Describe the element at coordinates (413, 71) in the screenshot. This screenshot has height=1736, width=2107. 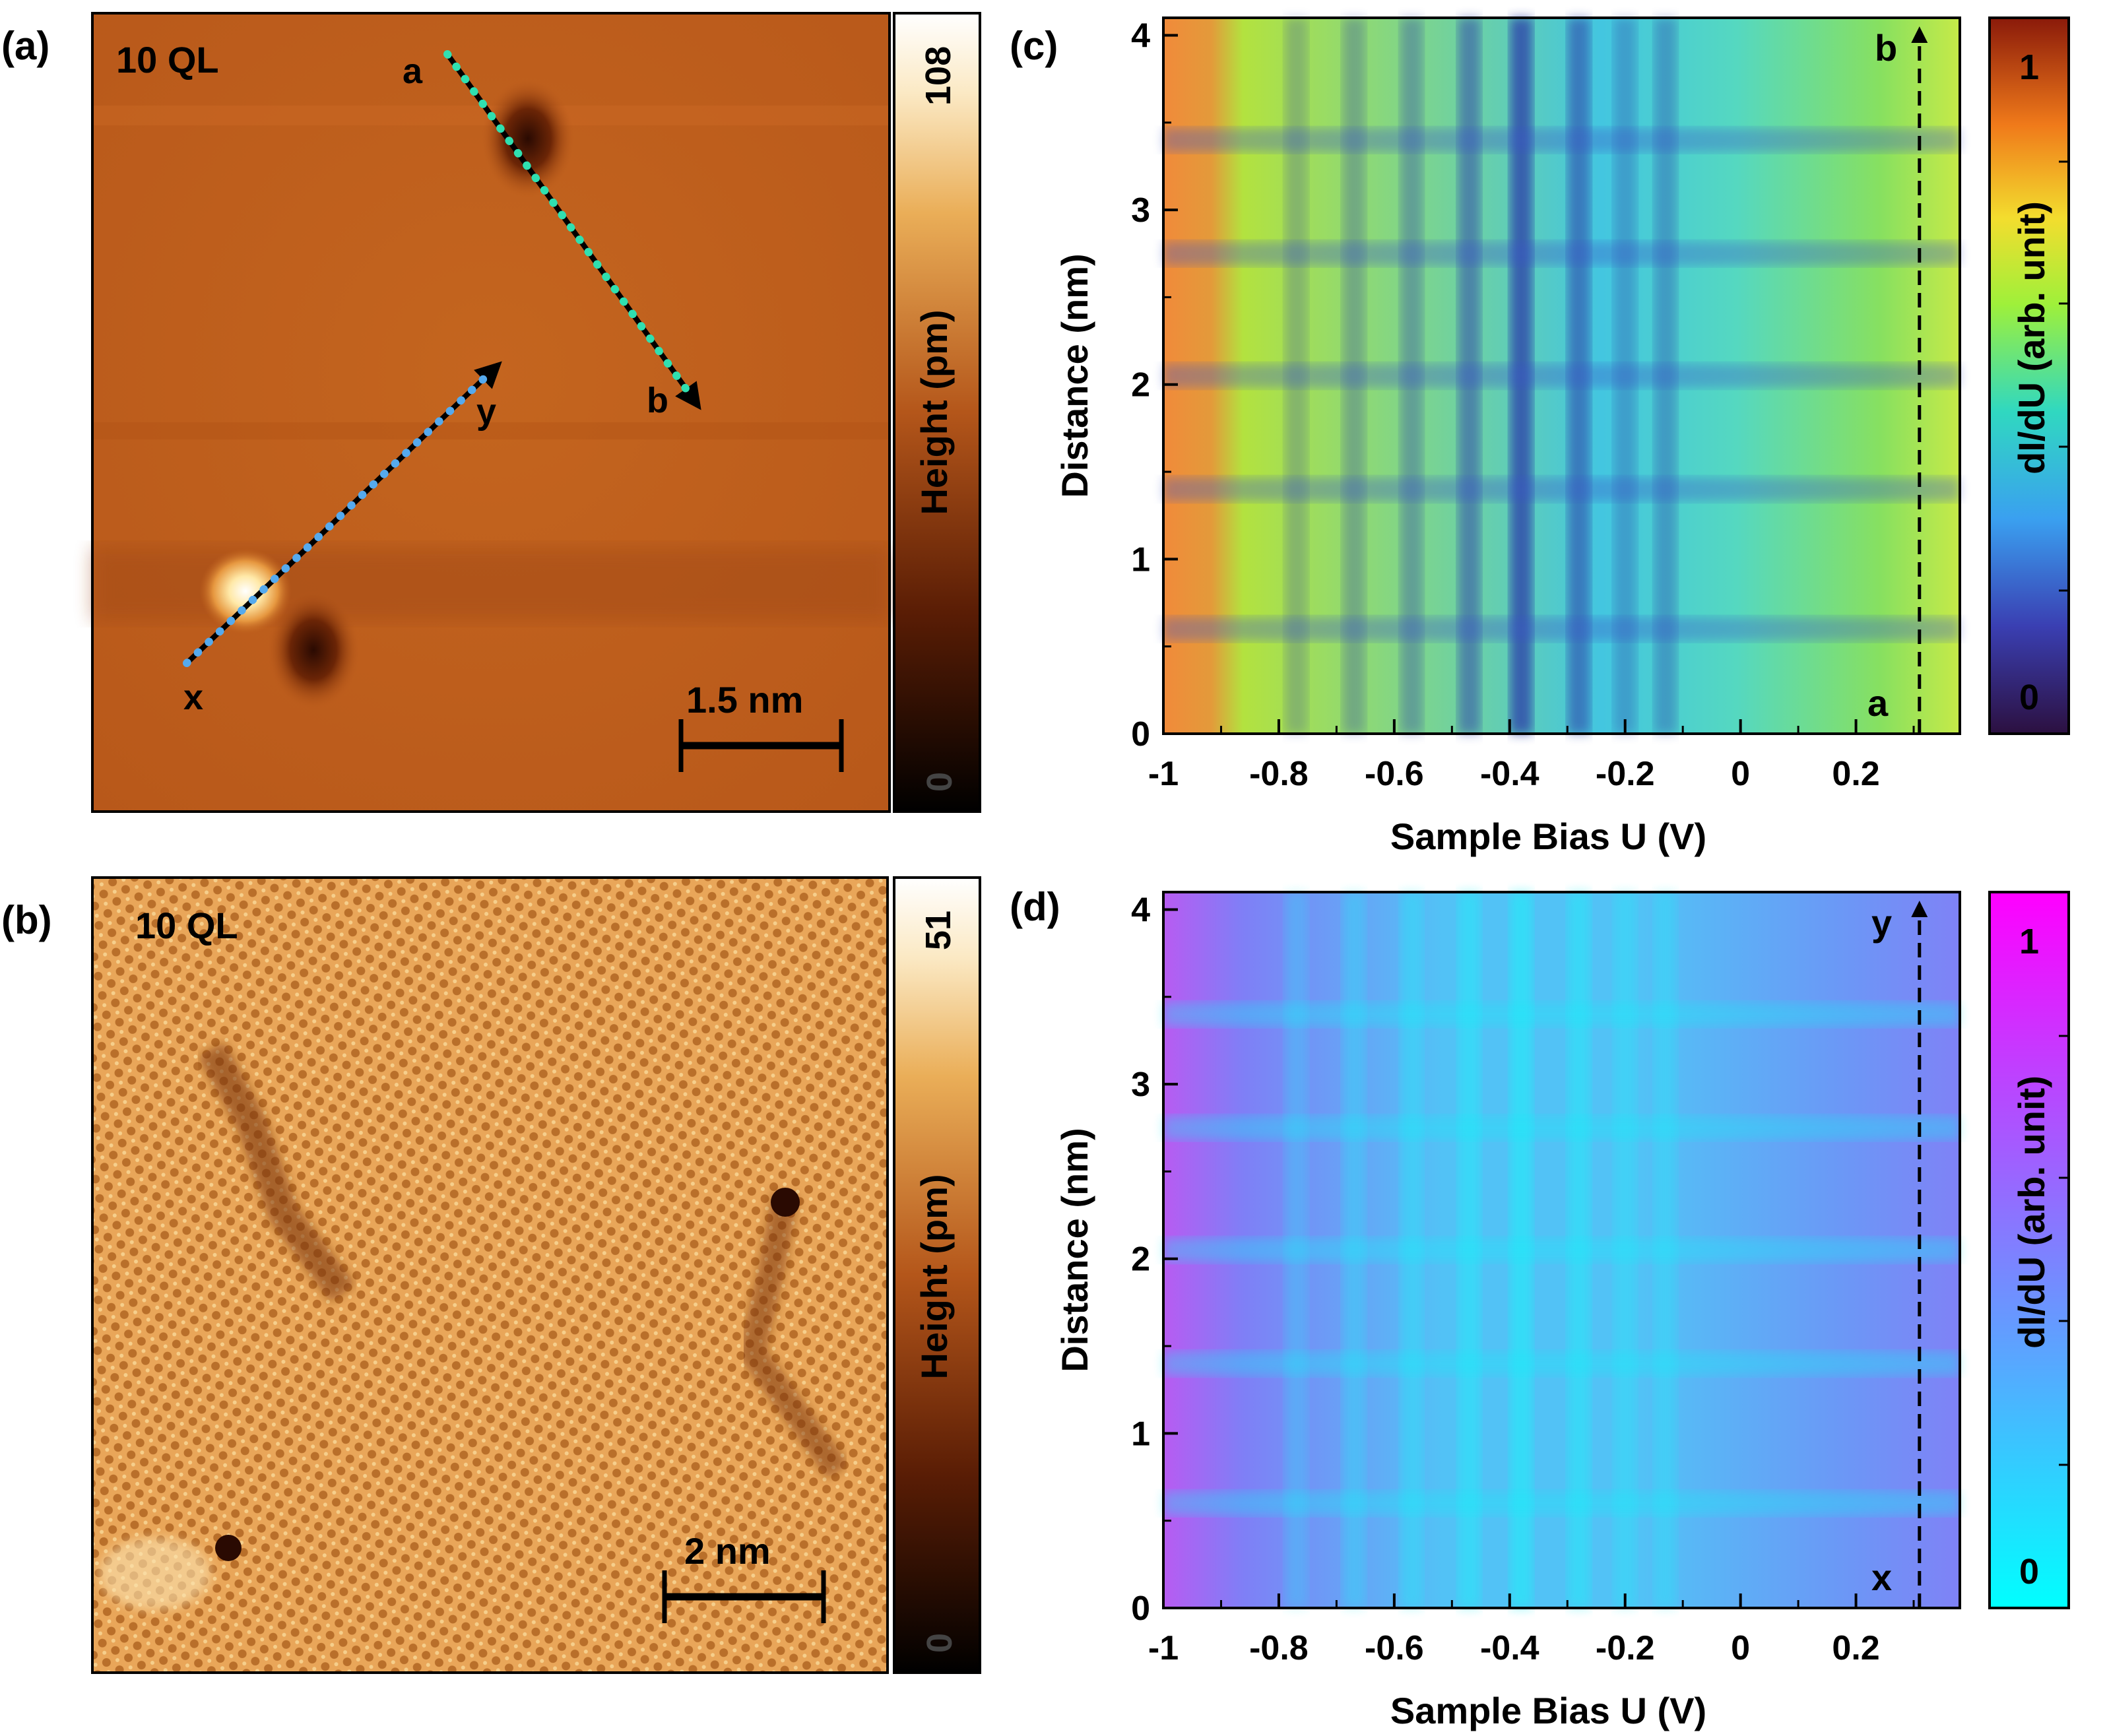
I see `panel-a-line-ab-start: a` at that location.